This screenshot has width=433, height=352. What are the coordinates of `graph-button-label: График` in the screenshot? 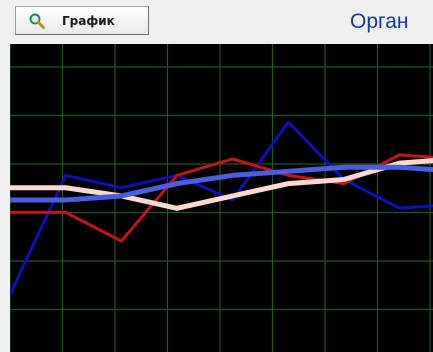 It's located at (88, 20).